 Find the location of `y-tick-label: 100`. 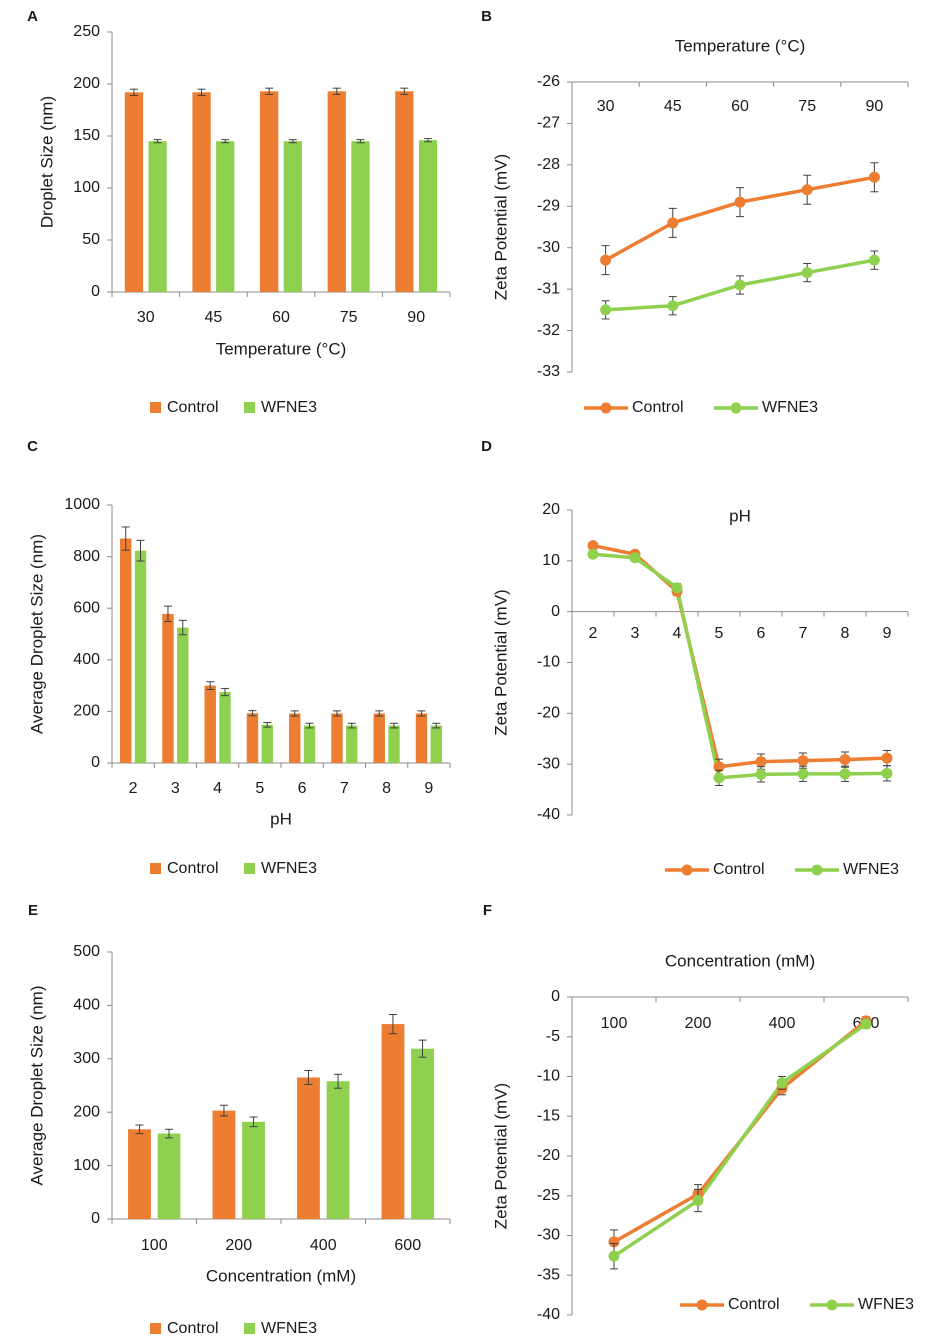

y-tick-label: 100 is located at coordinates (86, 187).